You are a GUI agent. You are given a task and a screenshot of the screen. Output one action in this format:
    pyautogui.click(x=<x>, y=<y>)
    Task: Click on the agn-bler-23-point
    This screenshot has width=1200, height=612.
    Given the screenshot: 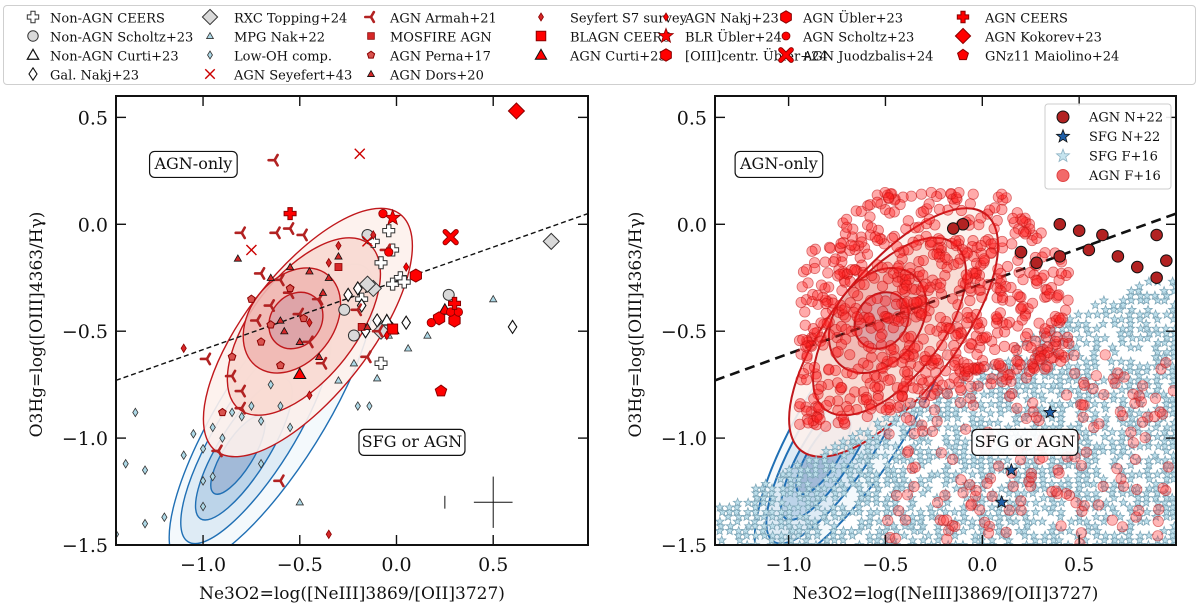 What is the action you would take?
    pyautogui.click(x=415, y=275)
    